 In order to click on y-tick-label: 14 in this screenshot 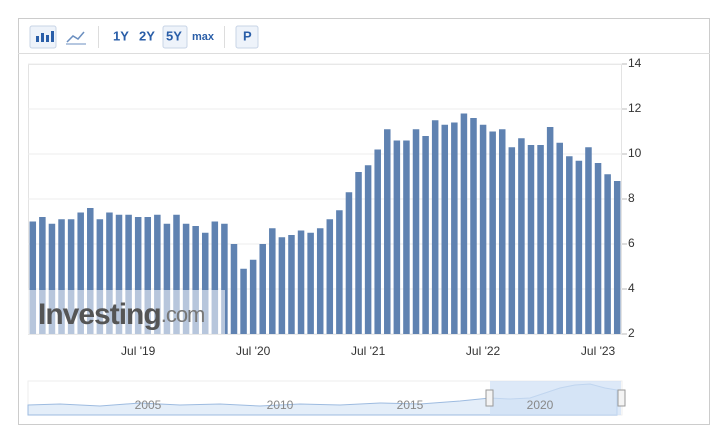, I will do `click(635, 63)`.